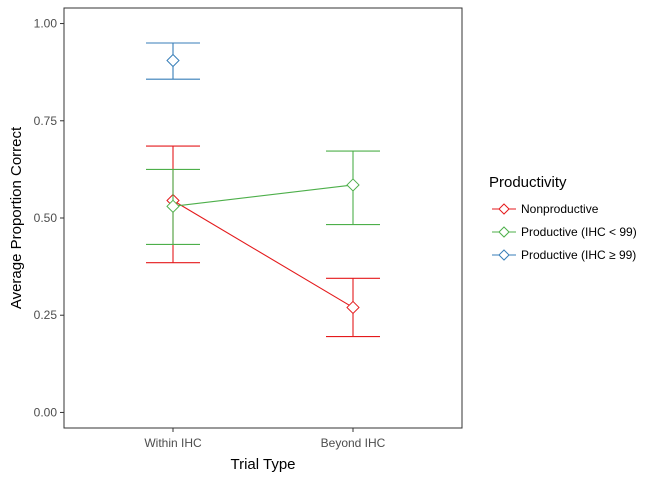 The width and height of the screenshot is (672, 480). I want to click on y-tick-label: 0.25, so click(46, 315).